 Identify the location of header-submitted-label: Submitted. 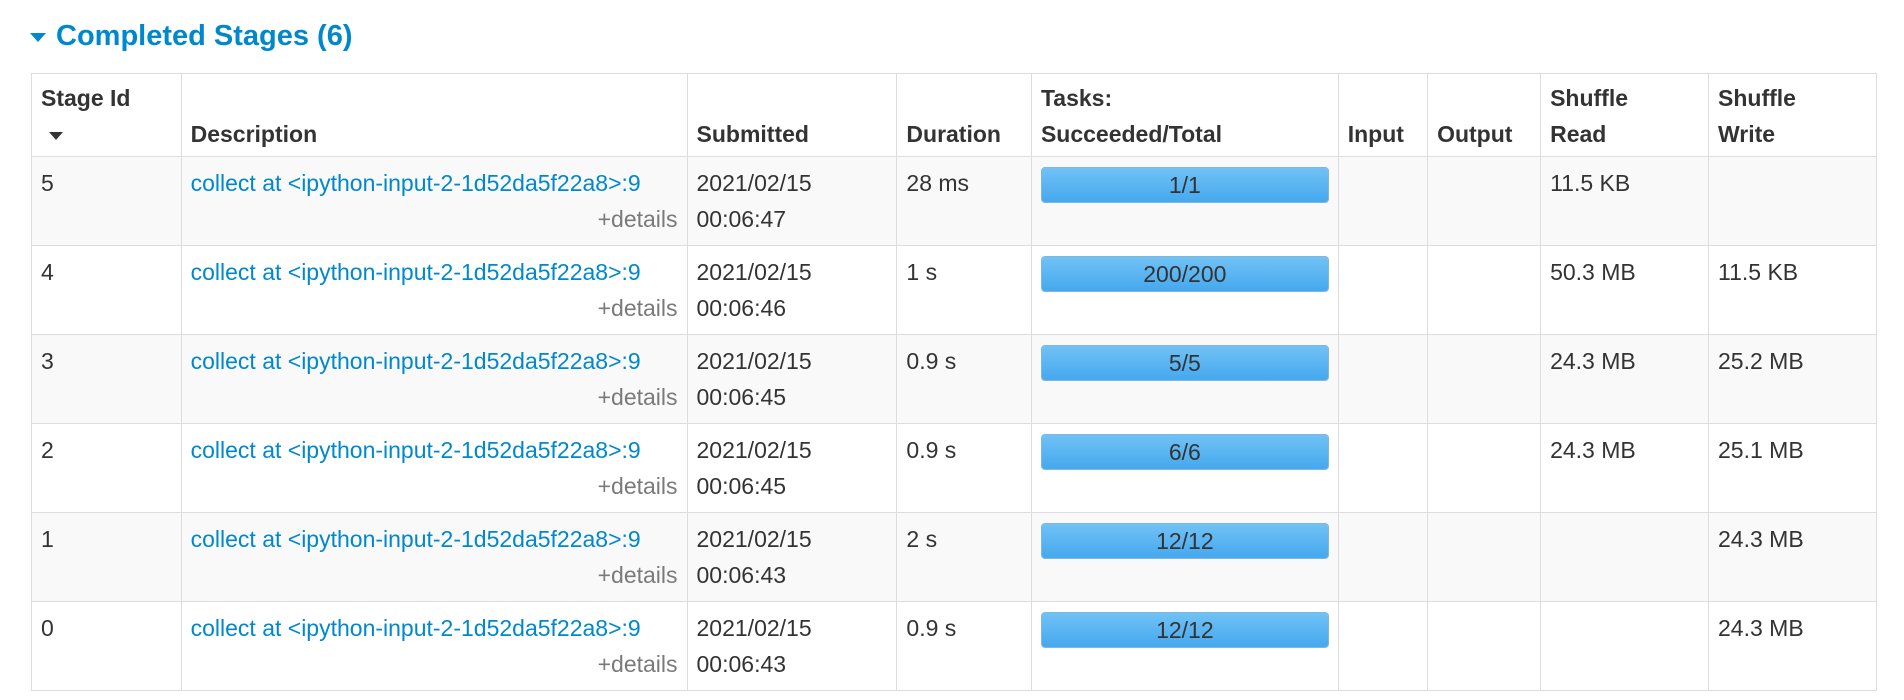
(752, 134).